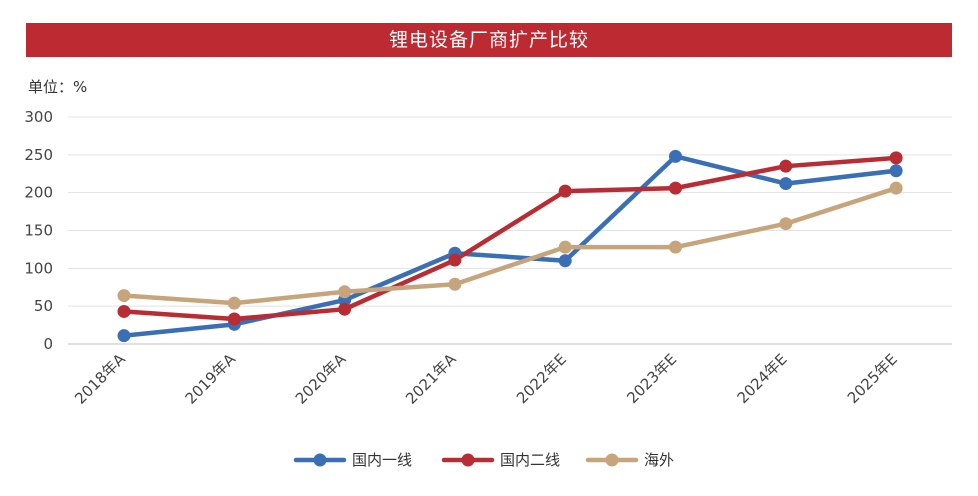 The width and height of the screenshot is (978, 496). What do you see at coordinates (382, 460) in the screenshot?
I see `legend-label: 国内一线` at bounding box center [382, 460].